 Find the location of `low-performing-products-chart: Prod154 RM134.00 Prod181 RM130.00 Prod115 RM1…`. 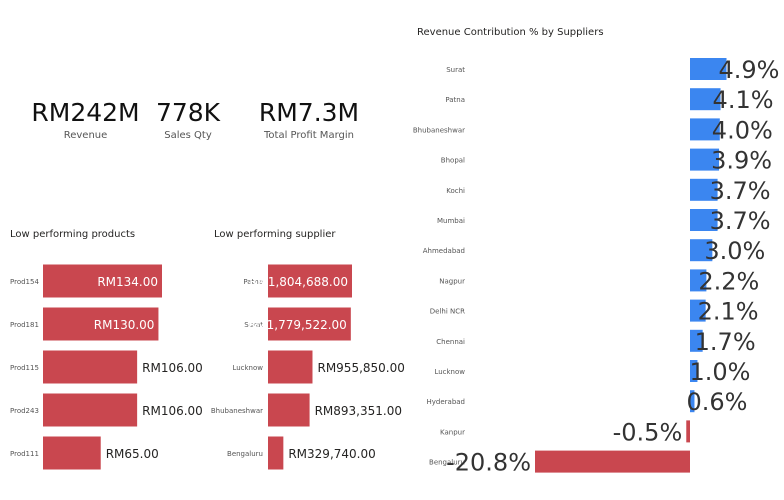

low-performing-products-chart: Prod154 RM134.00 Prod181 RM130.00 Prod115 RM1… is located at coordinates (106, 367).